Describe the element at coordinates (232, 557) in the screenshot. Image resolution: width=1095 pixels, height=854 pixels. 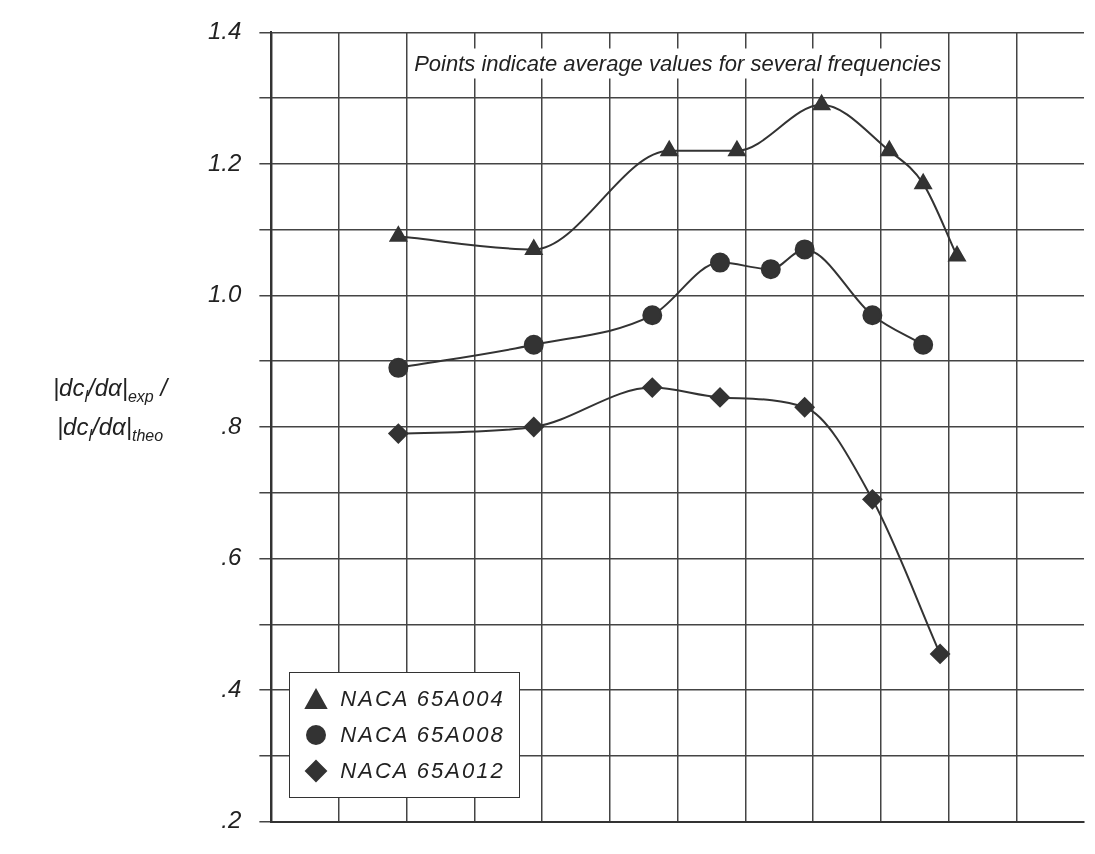
I see `y-tick-label: .6` at that location.